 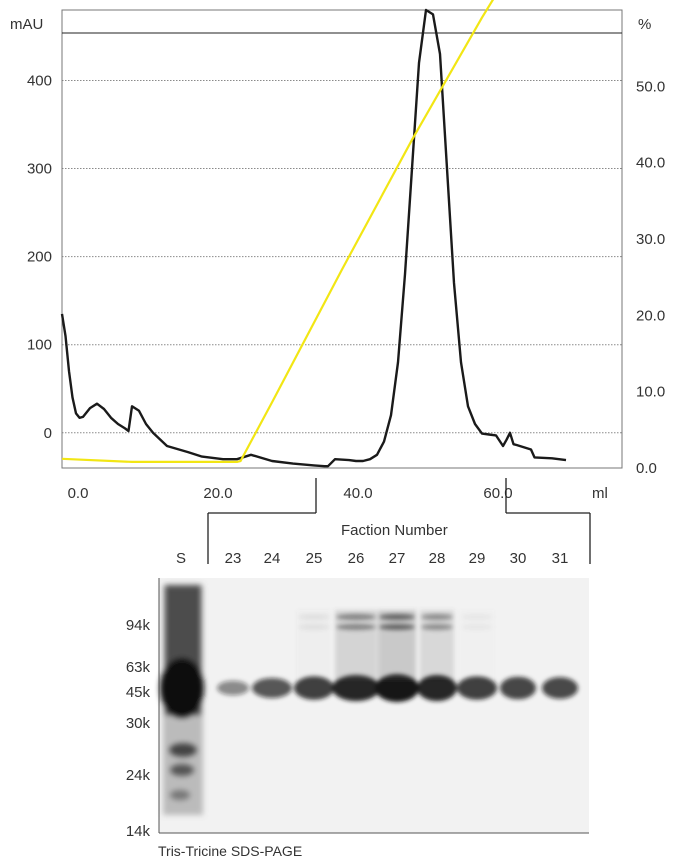 I want to click on lane-label: S, so click(x=181, y=558).